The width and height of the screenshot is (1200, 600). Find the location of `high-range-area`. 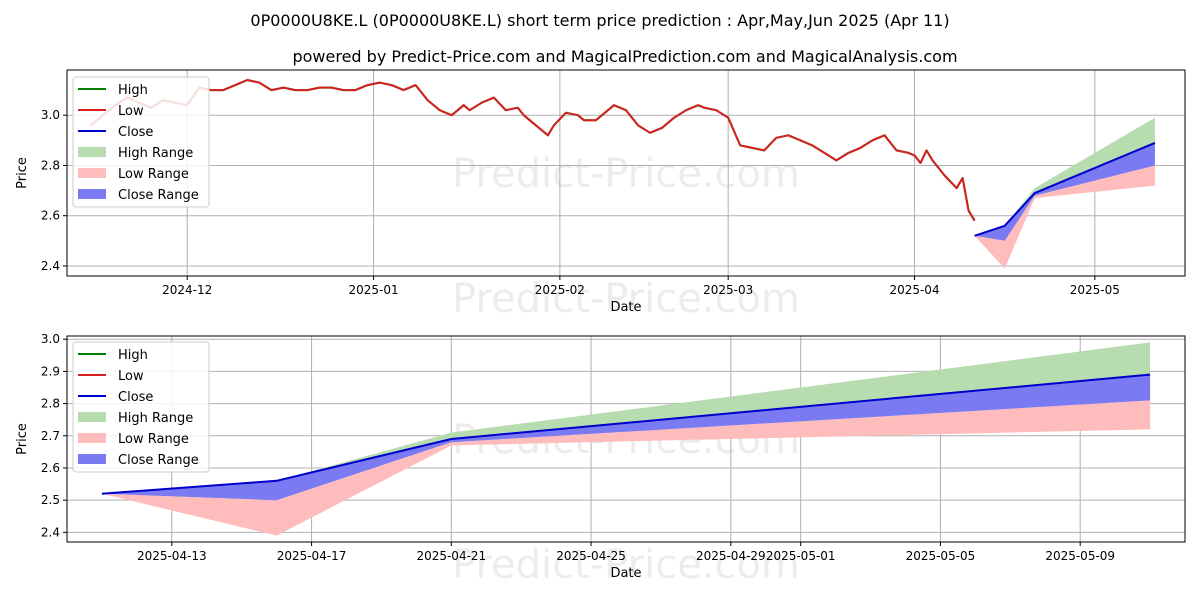

high-range-area is located at coordinates (1064, 176).